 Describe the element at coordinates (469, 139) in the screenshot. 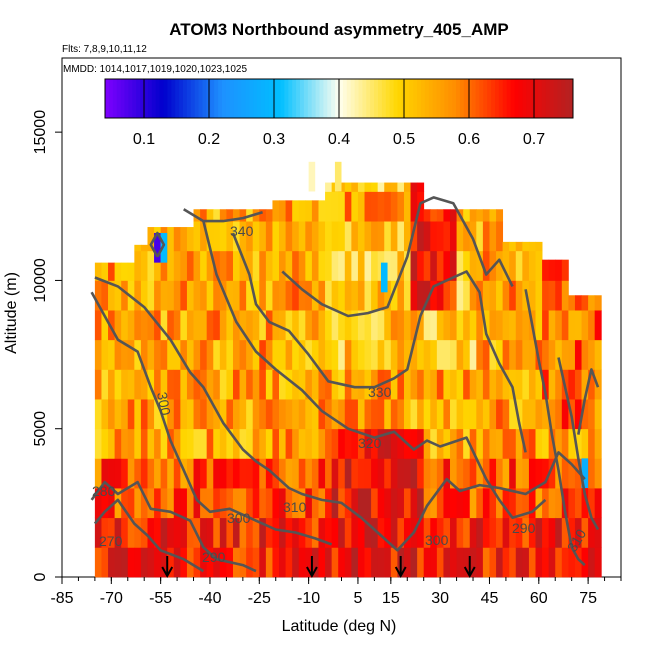

I see `colorbar-tick-label: 0.6` at that location.